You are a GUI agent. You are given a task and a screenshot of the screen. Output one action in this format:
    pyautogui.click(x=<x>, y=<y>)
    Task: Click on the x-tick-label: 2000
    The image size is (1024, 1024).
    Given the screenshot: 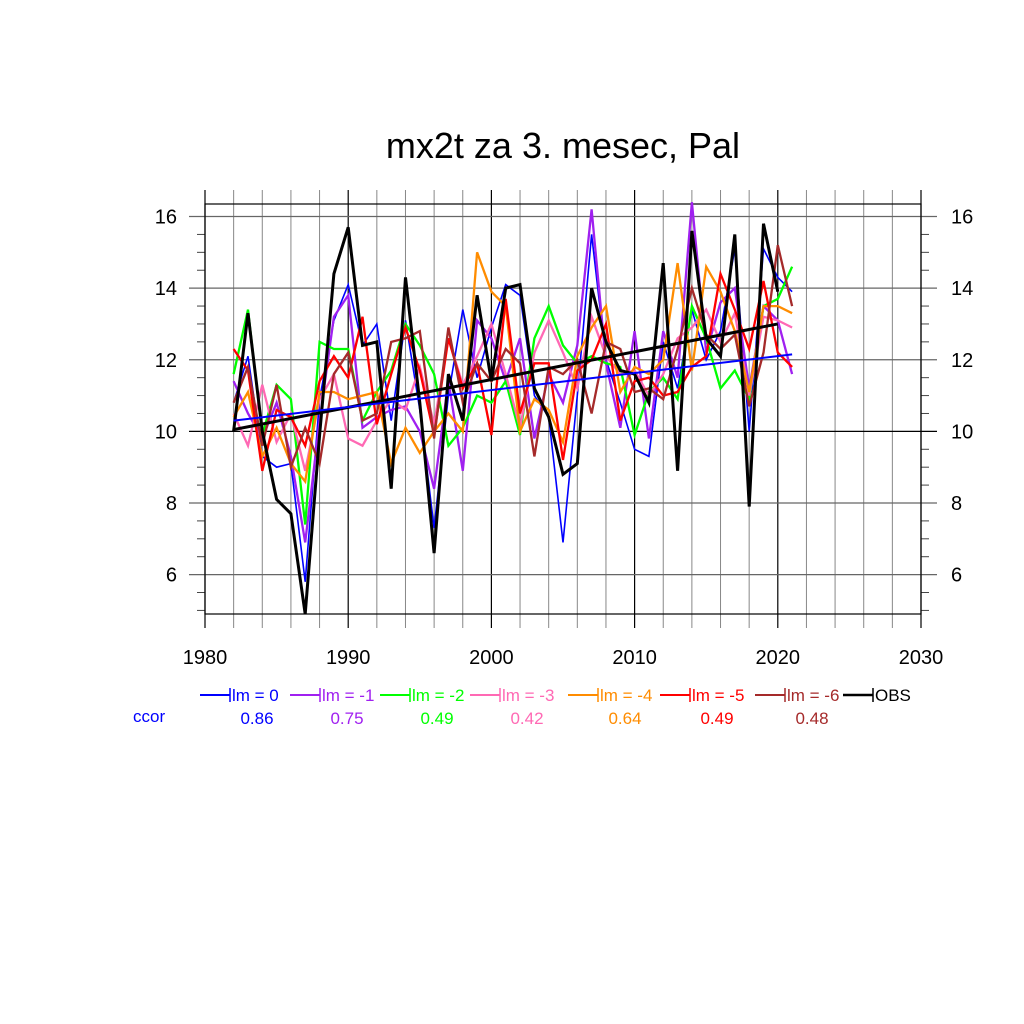 What is the action you would take?
    pyautogui.click(x=491, y=658)
    